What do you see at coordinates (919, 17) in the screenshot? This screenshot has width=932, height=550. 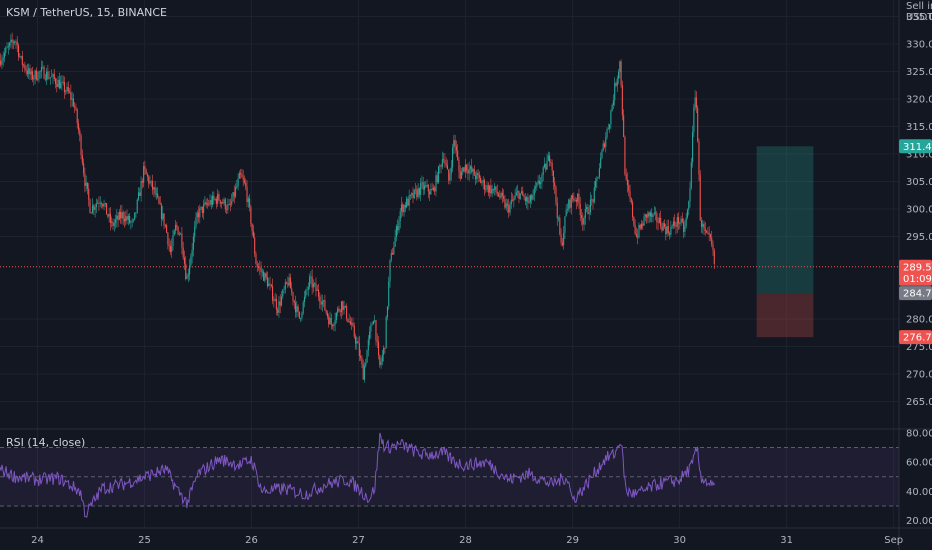 I see `currency-label-line2: USDT` at bounding box center [919, 17].